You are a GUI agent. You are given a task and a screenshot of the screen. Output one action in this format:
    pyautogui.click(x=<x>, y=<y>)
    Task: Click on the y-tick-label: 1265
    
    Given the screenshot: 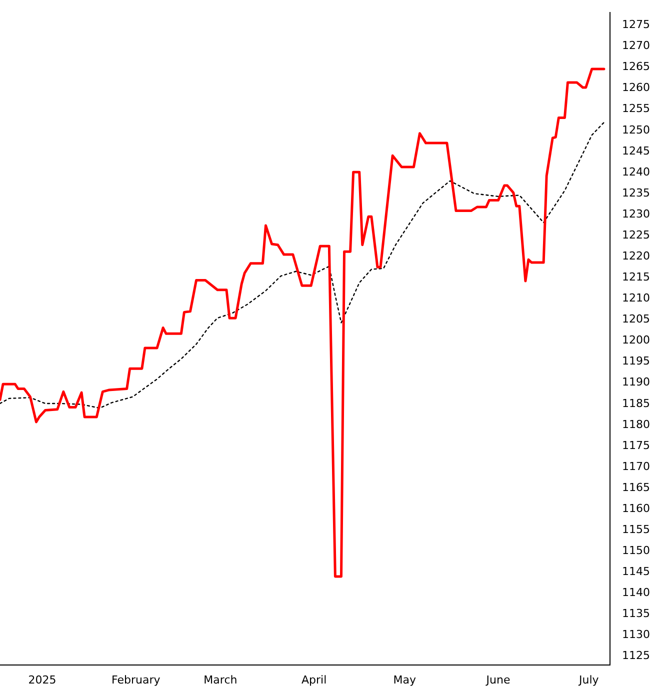 What is the action you would take?
    pyautogui.click(x=636, y=67)
    